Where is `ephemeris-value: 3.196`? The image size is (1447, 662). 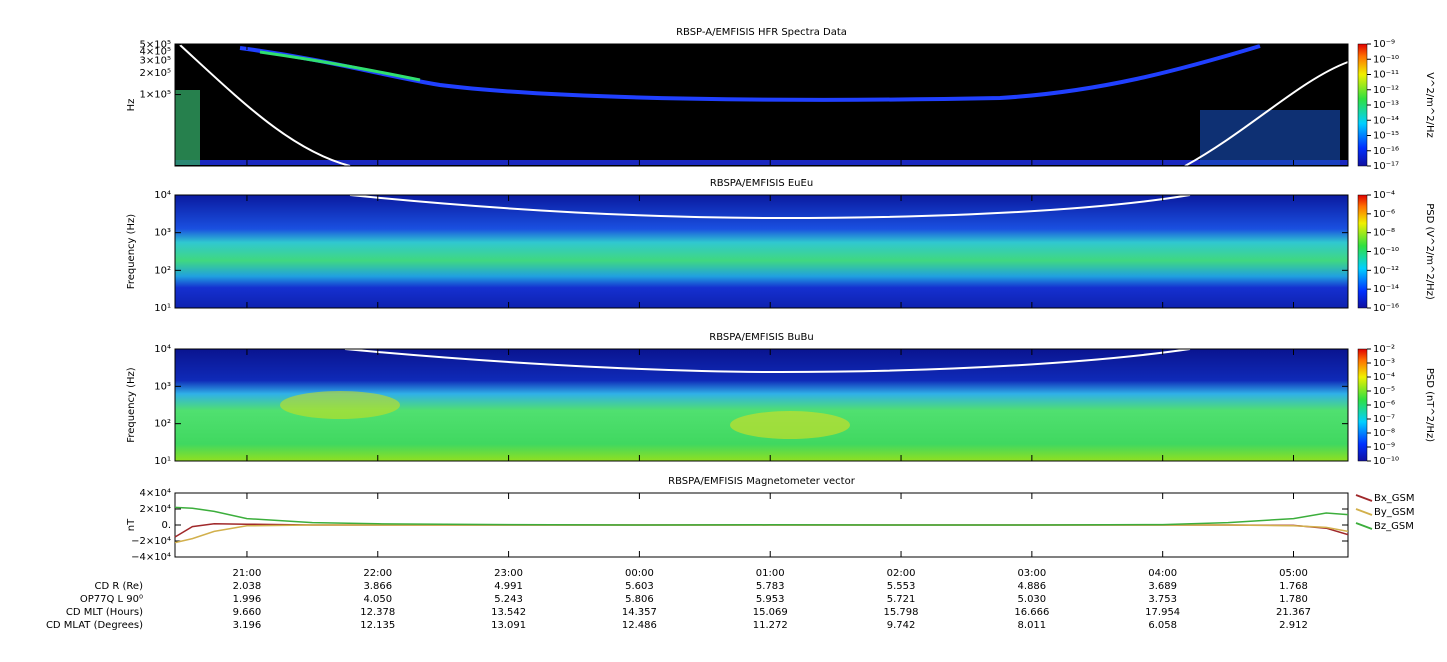
ephemeris-value: 3.196 is located at coordinates (247, 625).